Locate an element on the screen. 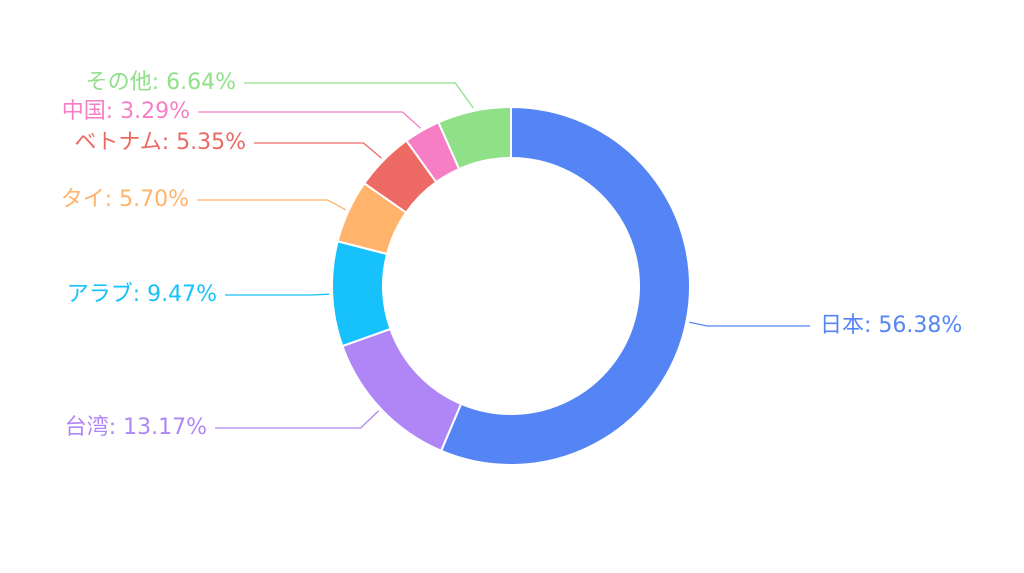 The width and height of the screenshot is (1024, 573). slice-label: タイ: 5.70% is located at coordinates (125, 199).